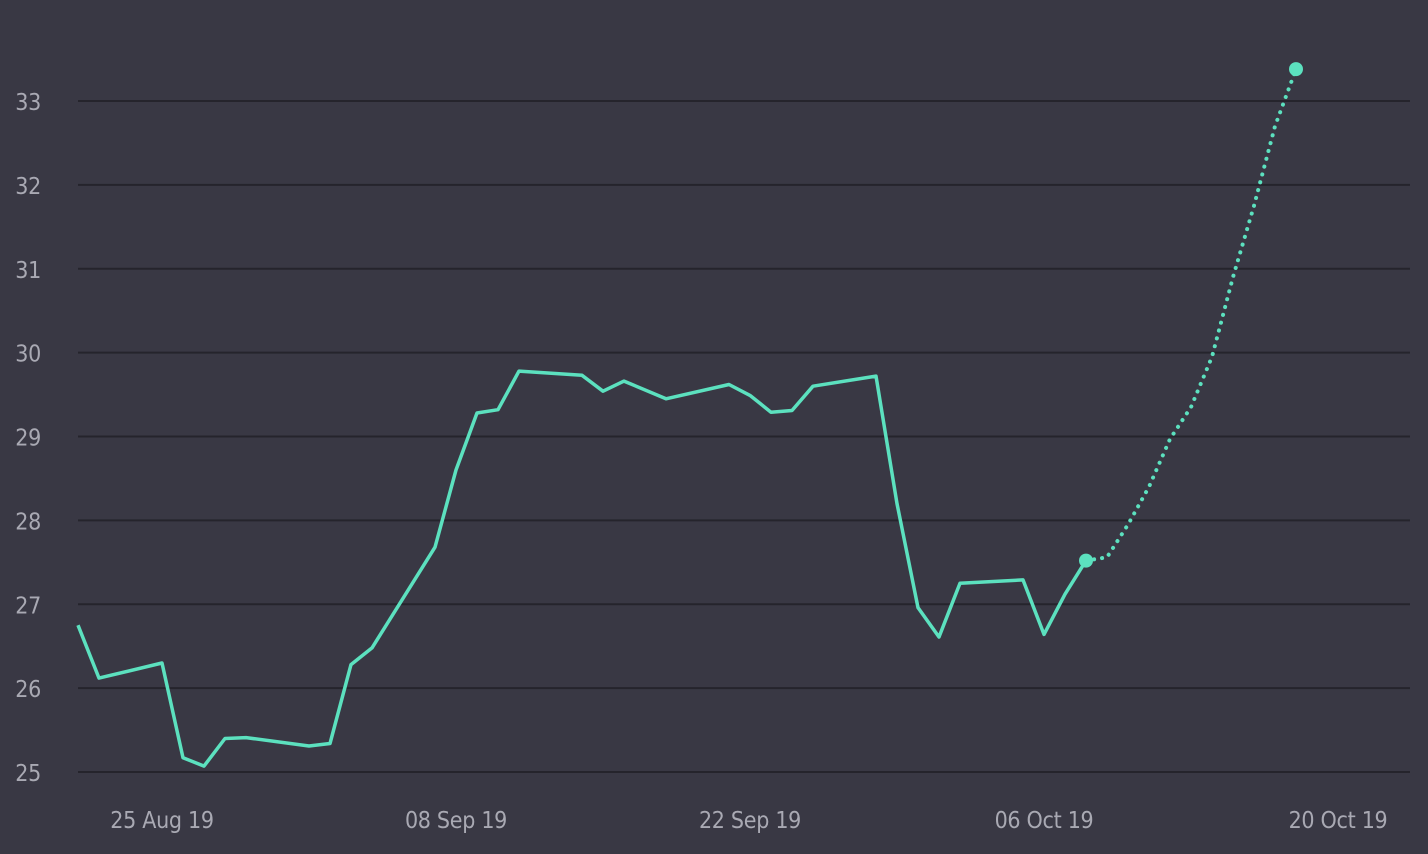 Image resolution: width=1428 pixels, height=854 pixels. Describe the element at coordinates (28, 690) in the screenshot. I see `y-tick-label-26: 26` at that location.